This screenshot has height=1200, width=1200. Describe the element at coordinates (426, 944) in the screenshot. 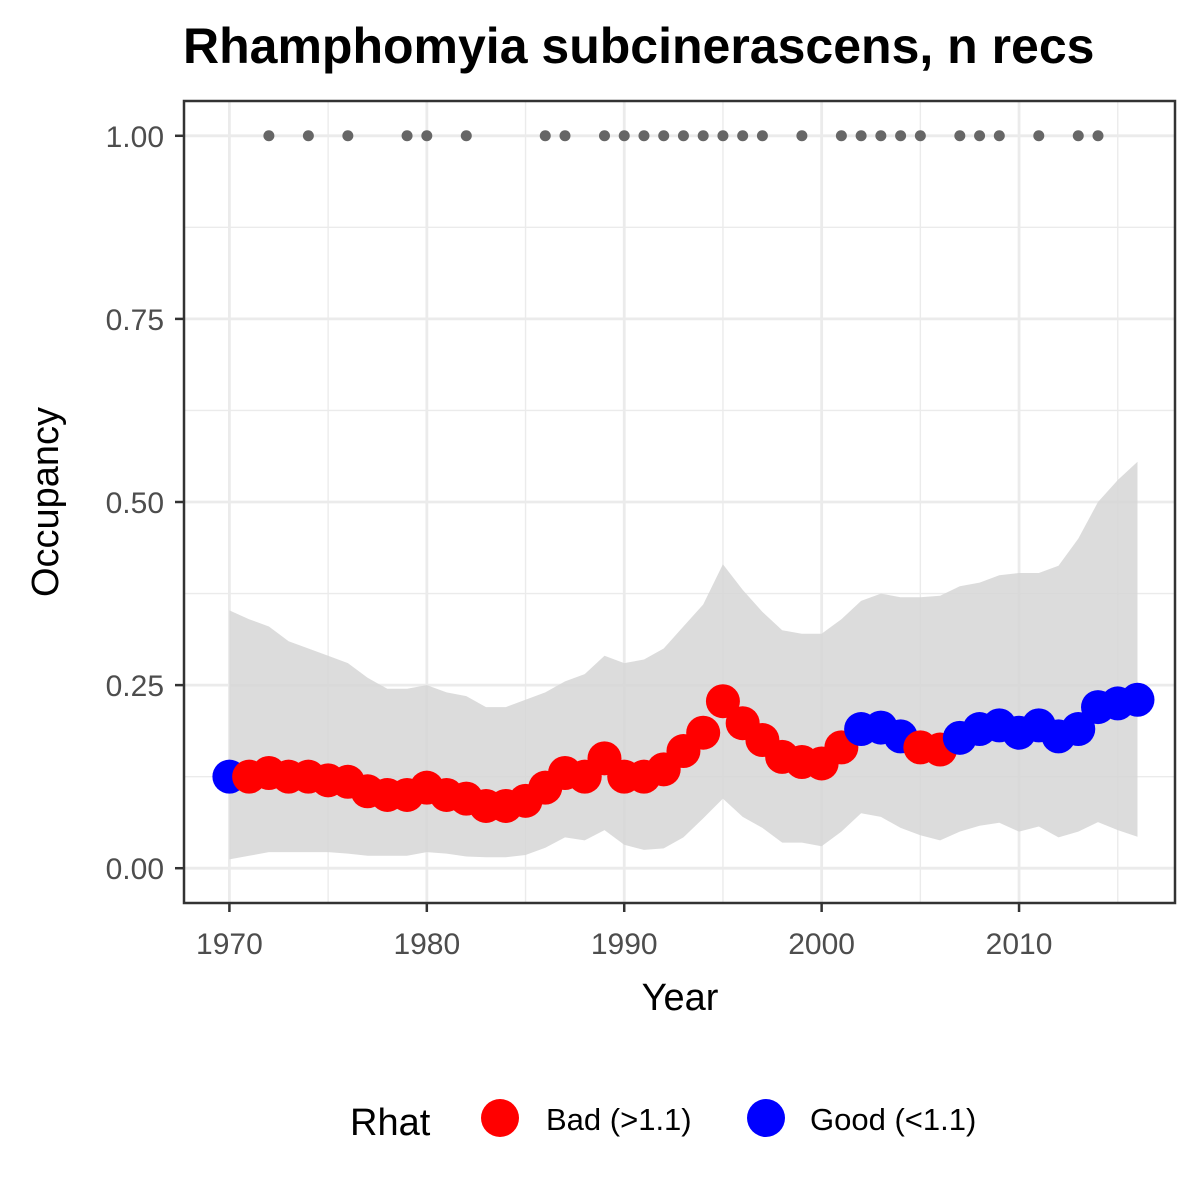

I see `x-tick-label: 1980` at that location.